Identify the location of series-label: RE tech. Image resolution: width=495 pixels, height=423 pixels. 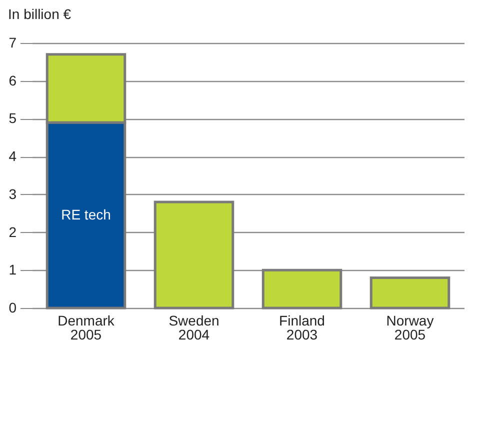
(86, 214).